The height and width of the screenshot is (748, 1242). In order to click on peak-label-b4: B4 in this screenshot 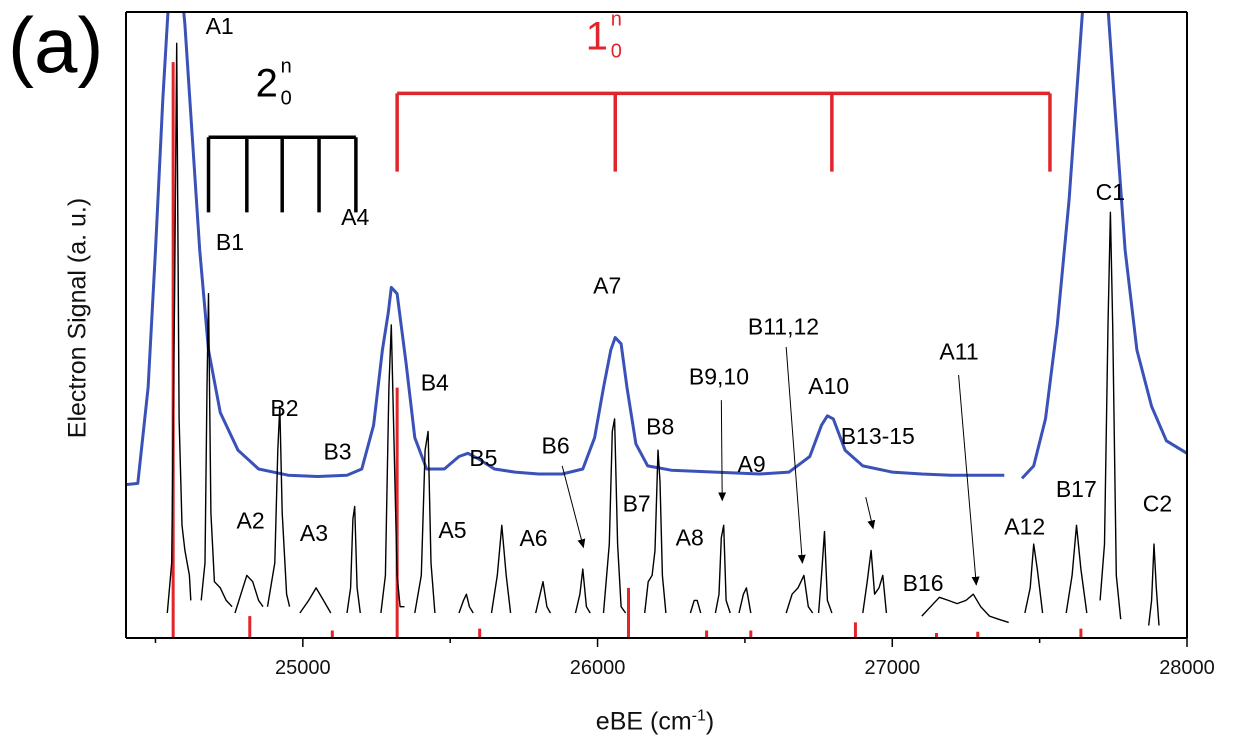, I will do `click(435, 383)`.